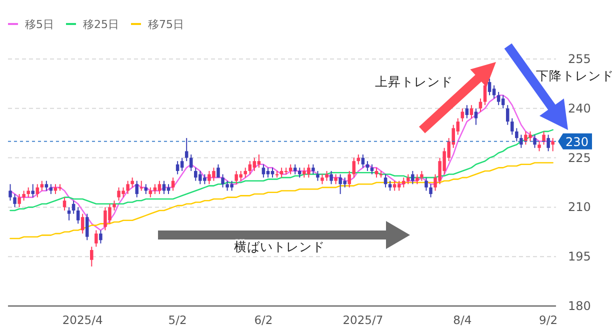 The height and width of the screenshot is (333, 616). Describe the element at coordinates (462, 320) in the screenshot. I see `x-tick-label: 8/4` at that location.